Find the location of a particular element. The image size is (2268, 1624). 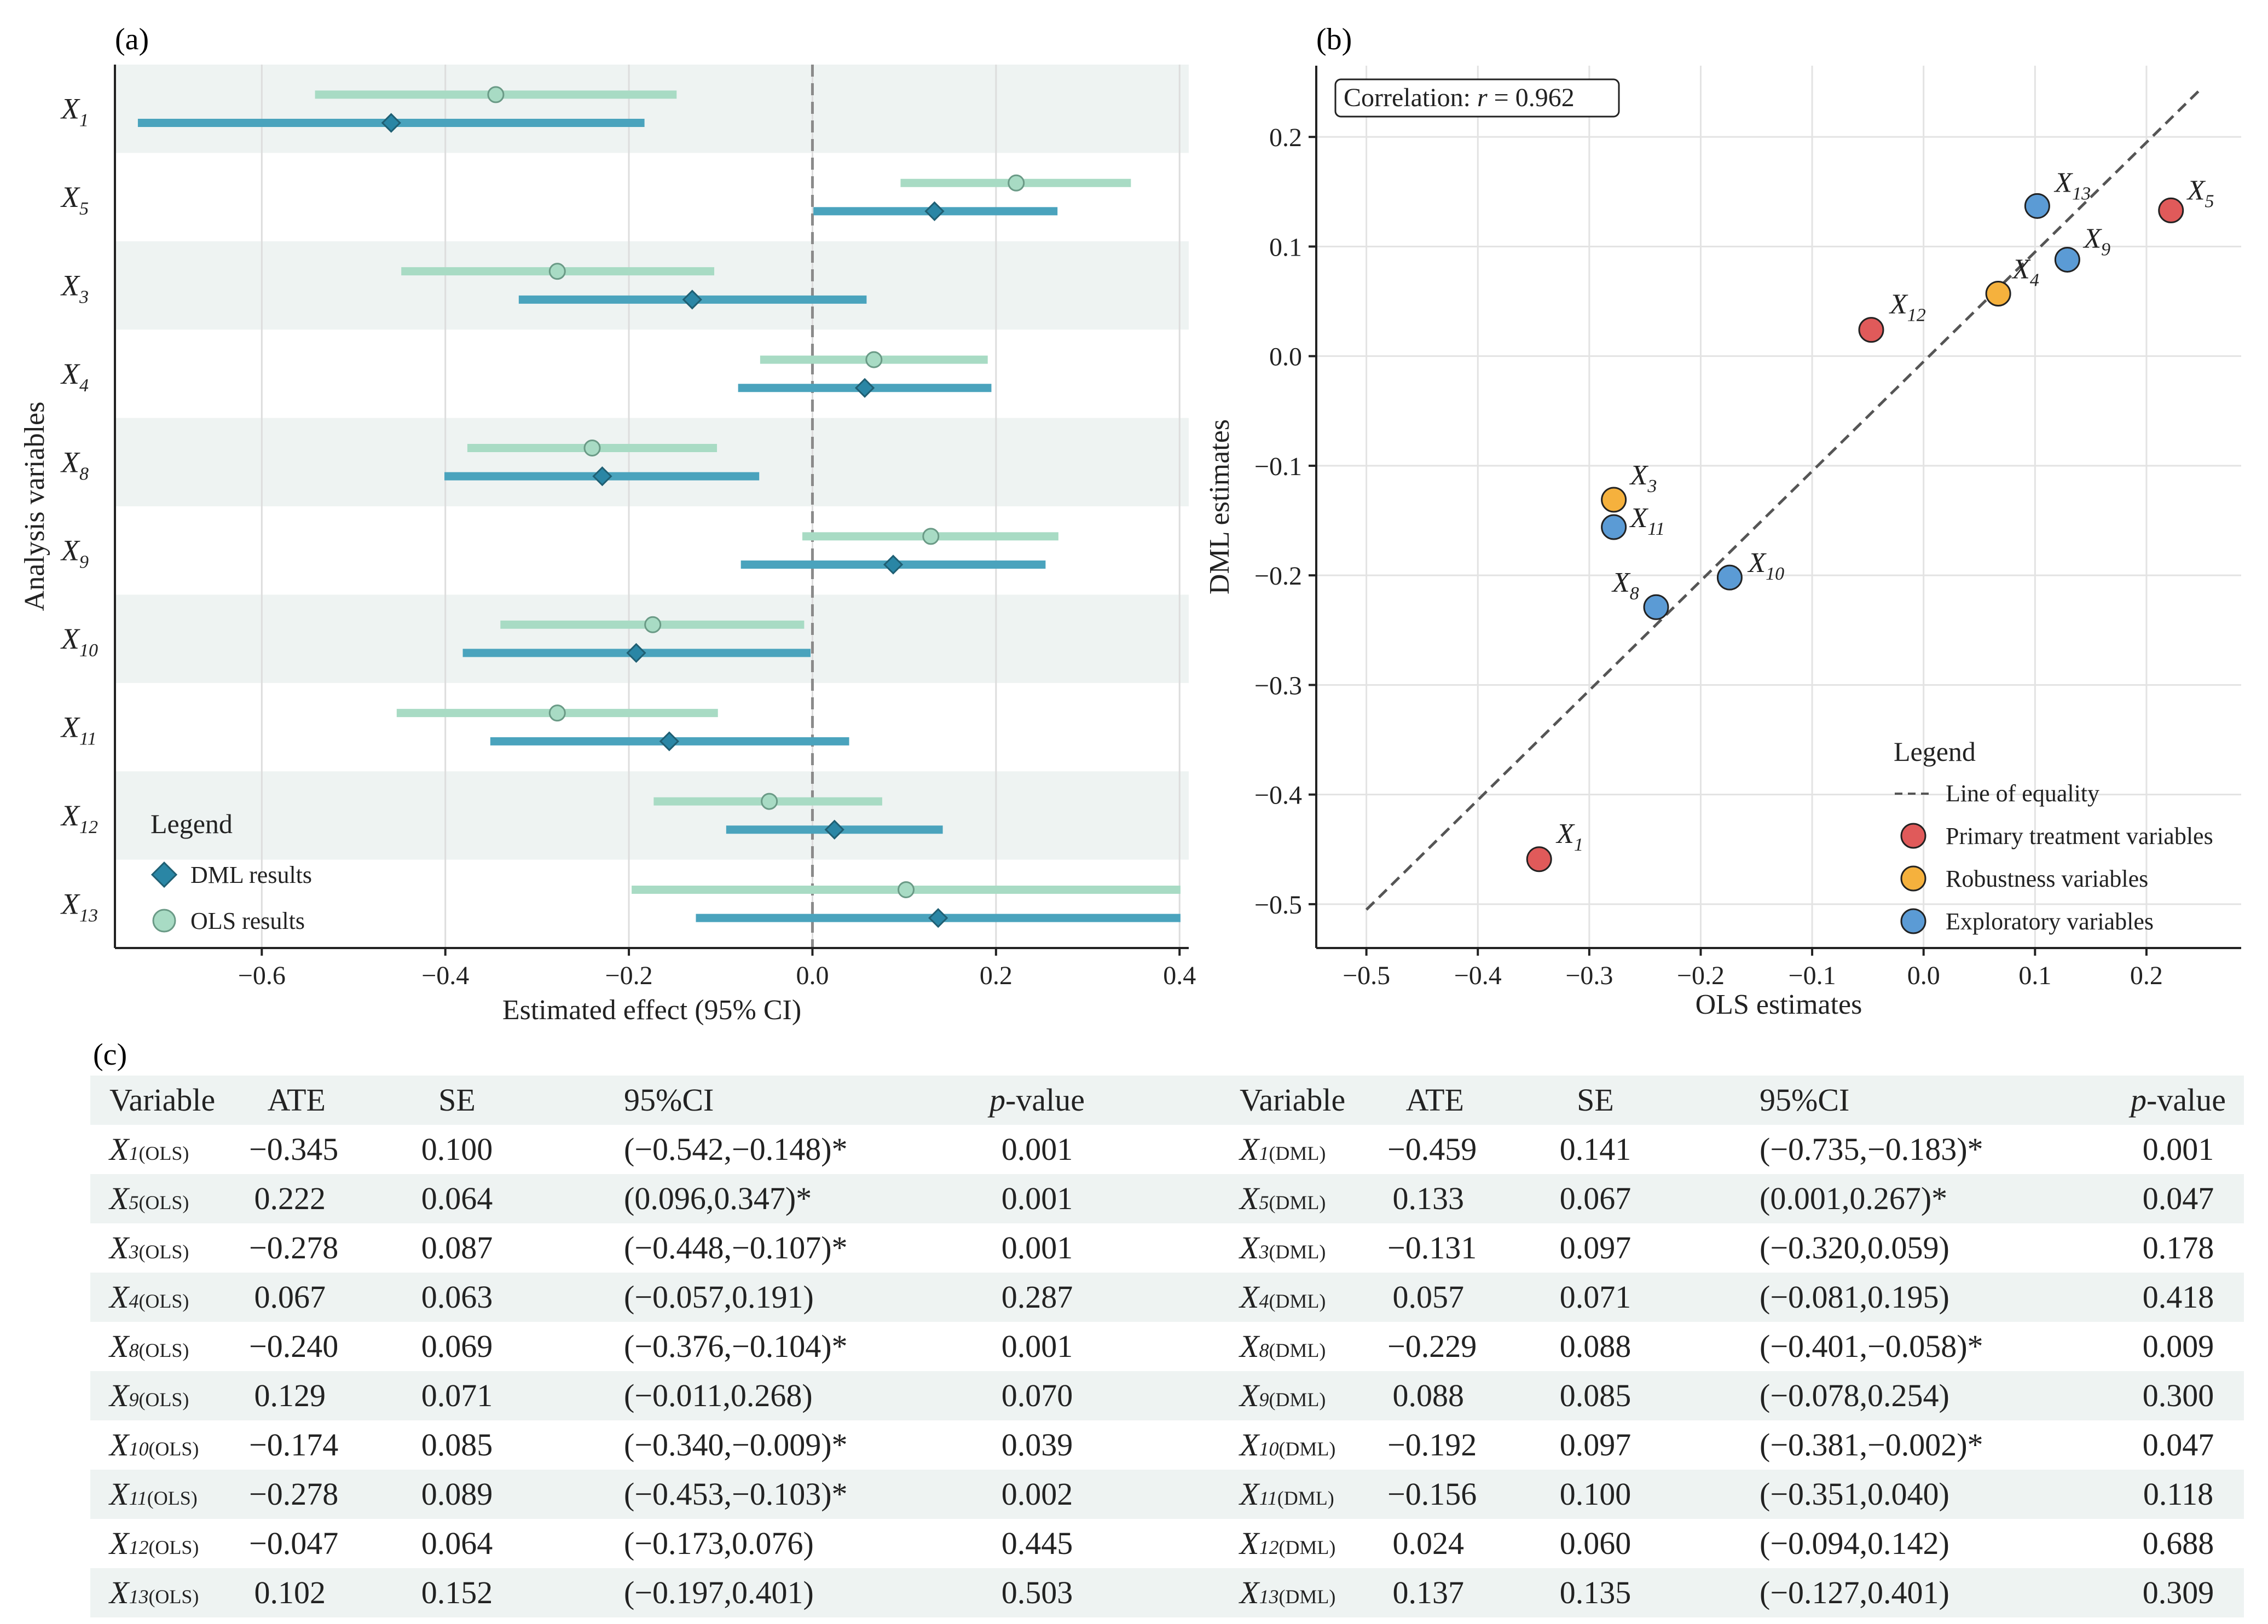

cell-ols-ci: (−0.057,0.191) is located at coordinates (719, 1297).